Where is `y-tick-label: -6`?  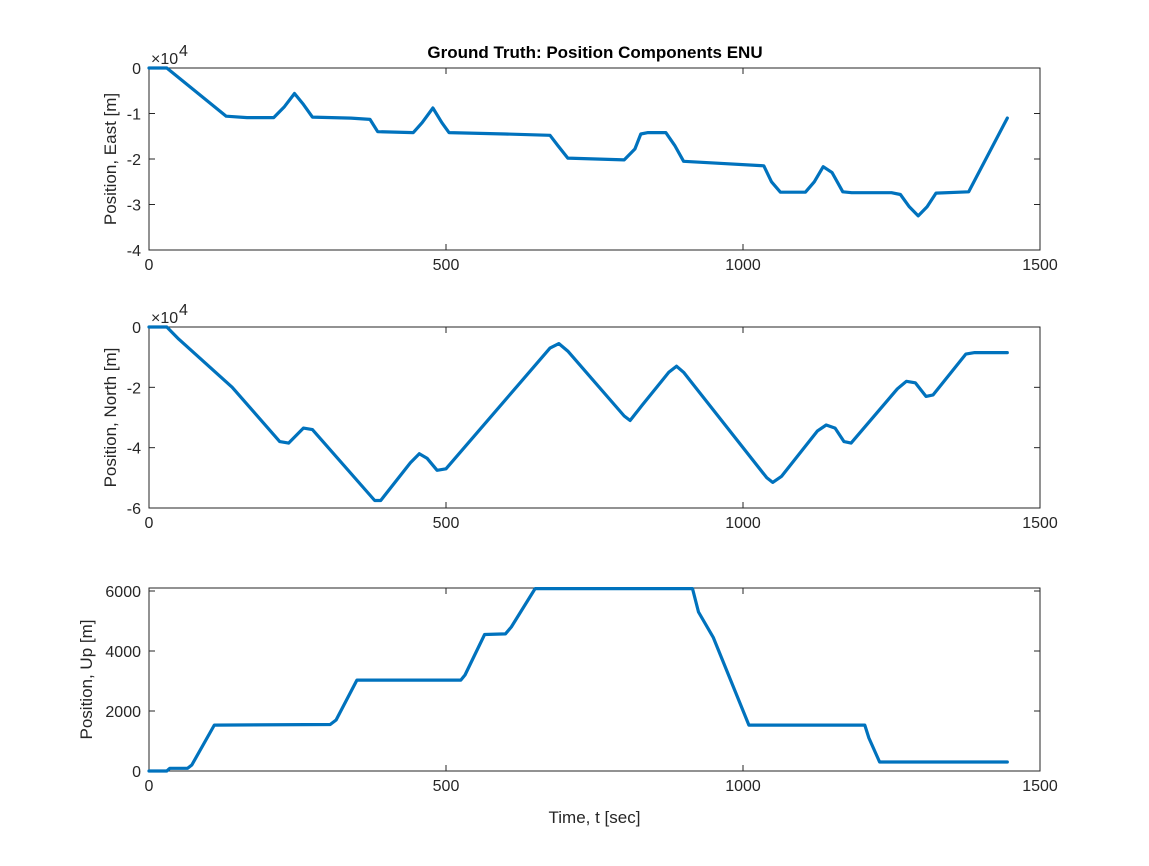
y-tick-label: -6 is located at coordinates (134, 509).